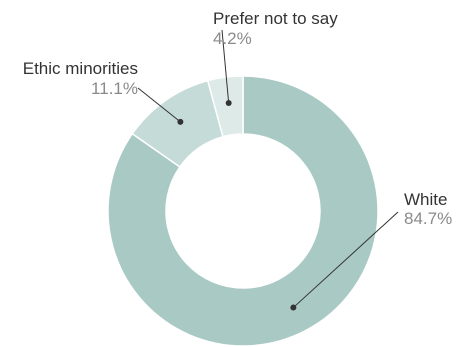 This screenshot has height=347, width=461. Describe the element at coordinates (346, 259) in the screenshot. I see `leader-line-white` at that location.